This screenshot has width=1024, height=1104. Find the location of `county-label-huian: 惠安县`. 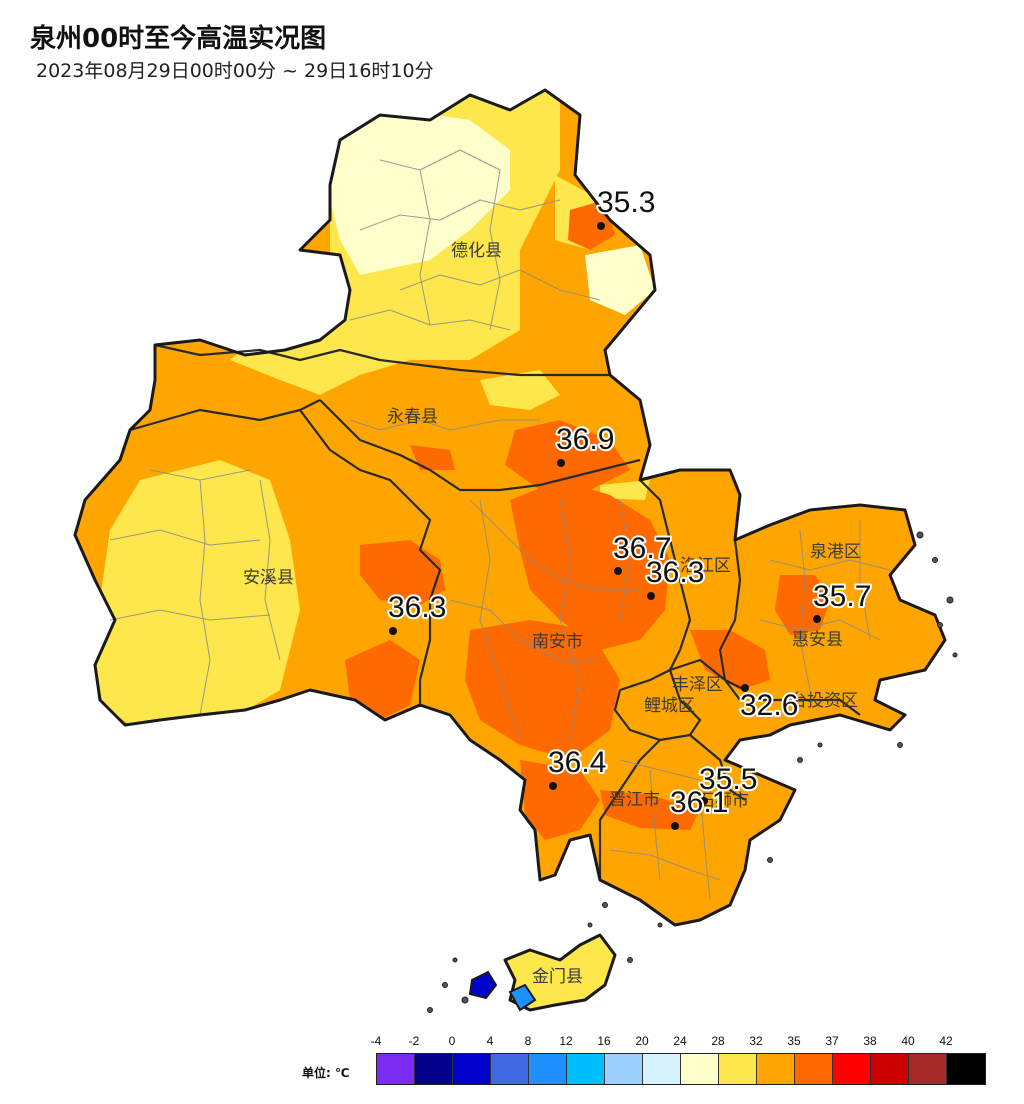

county-label-huian: 惠安县 is located at coordinates (817, 640).